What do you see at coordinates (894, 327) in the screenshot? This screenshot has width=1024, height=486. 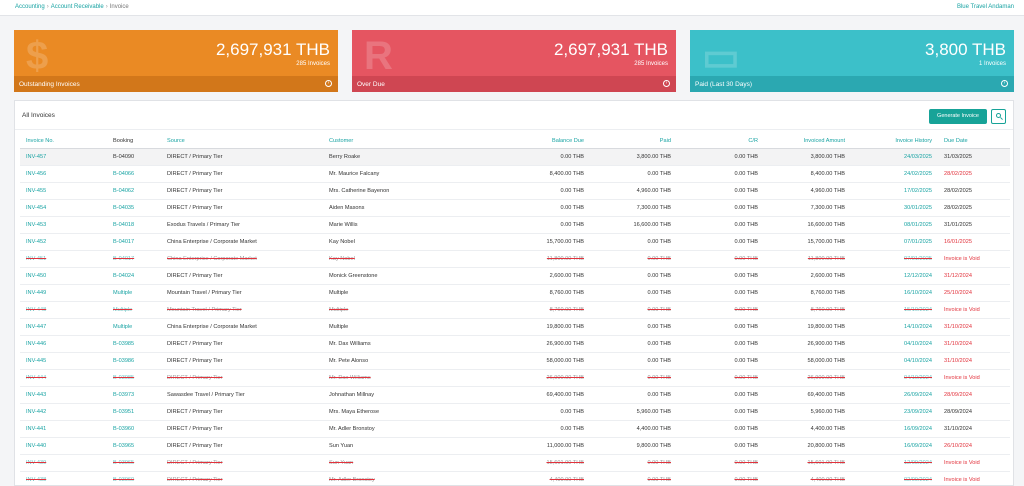 I see `invoice-history-cell: 14/10/2024` at bounding box center [894, 327].